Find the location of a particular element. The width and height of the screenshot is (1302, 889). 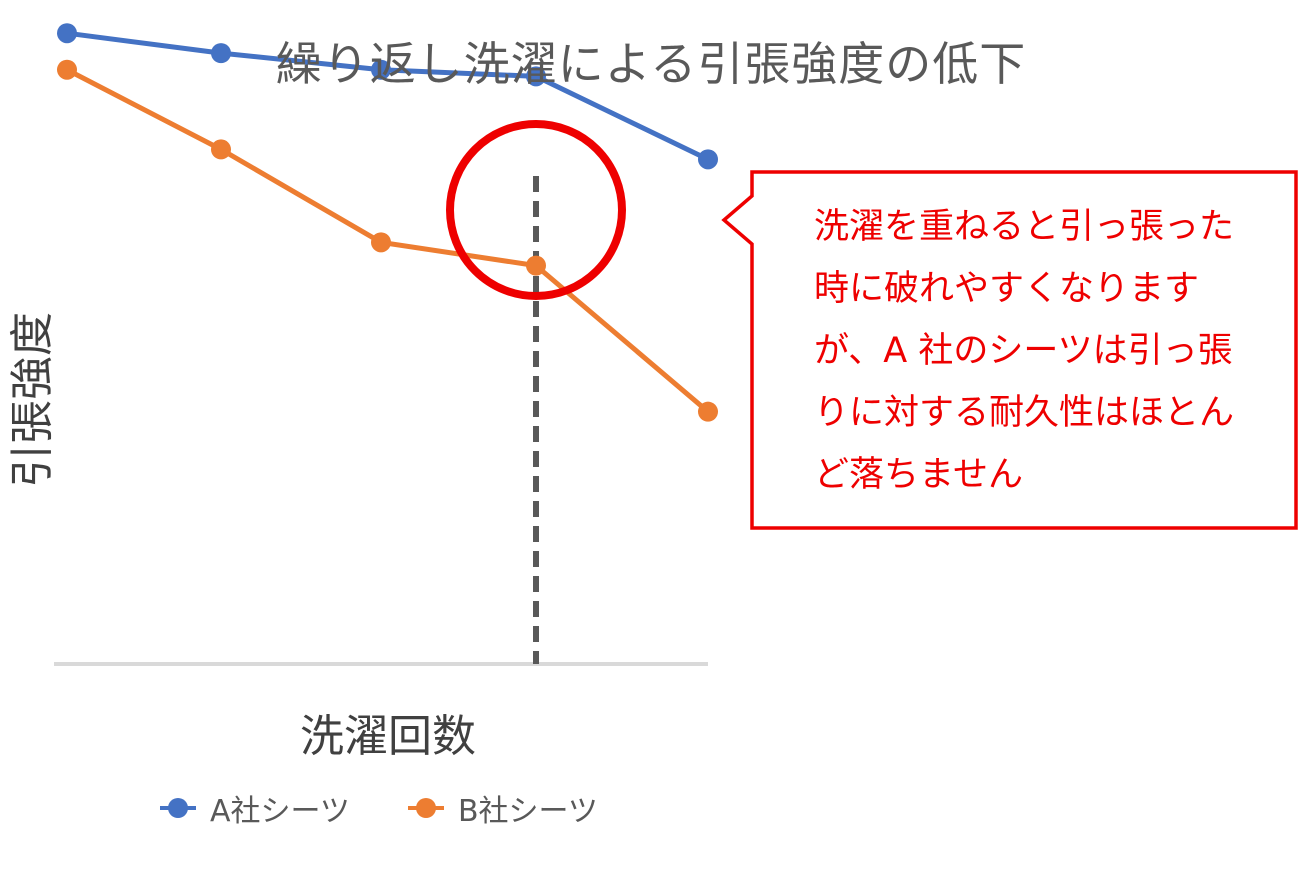

y-axis-label: 引張強度 is located at coordinates (32, 400).